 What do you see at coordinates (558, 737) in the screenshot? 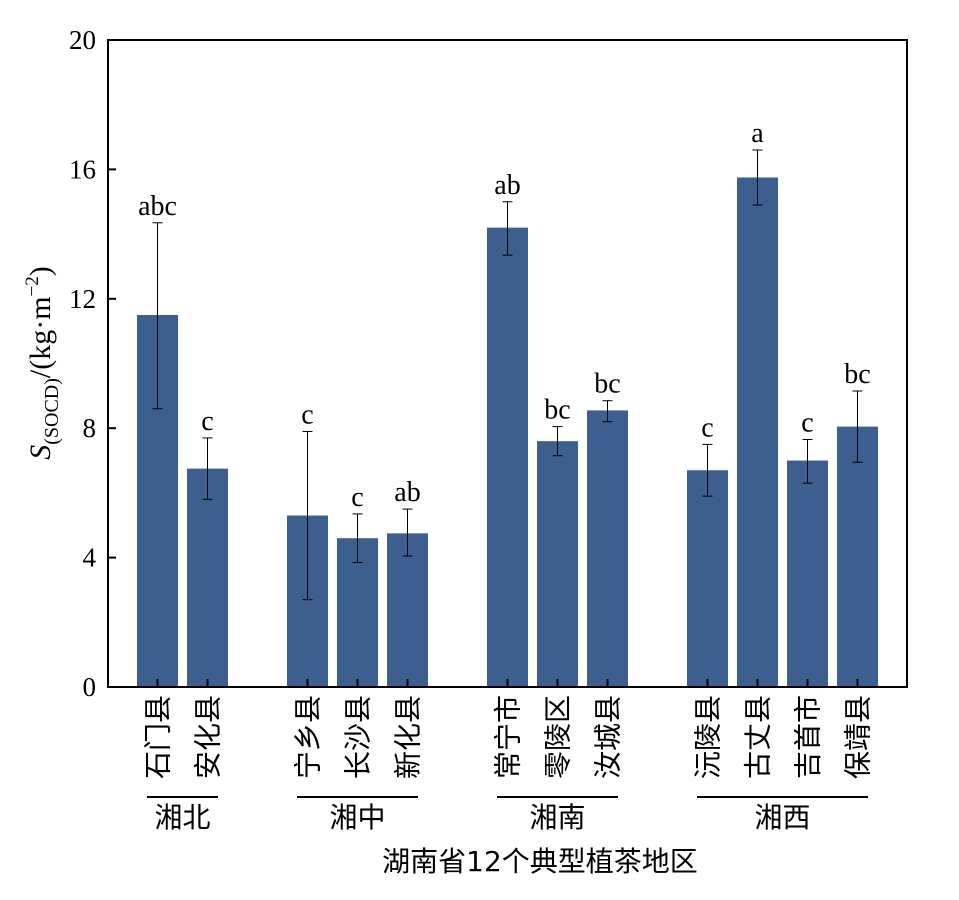
I see `category-label: 零陵区` at bounding box center [558, 737].